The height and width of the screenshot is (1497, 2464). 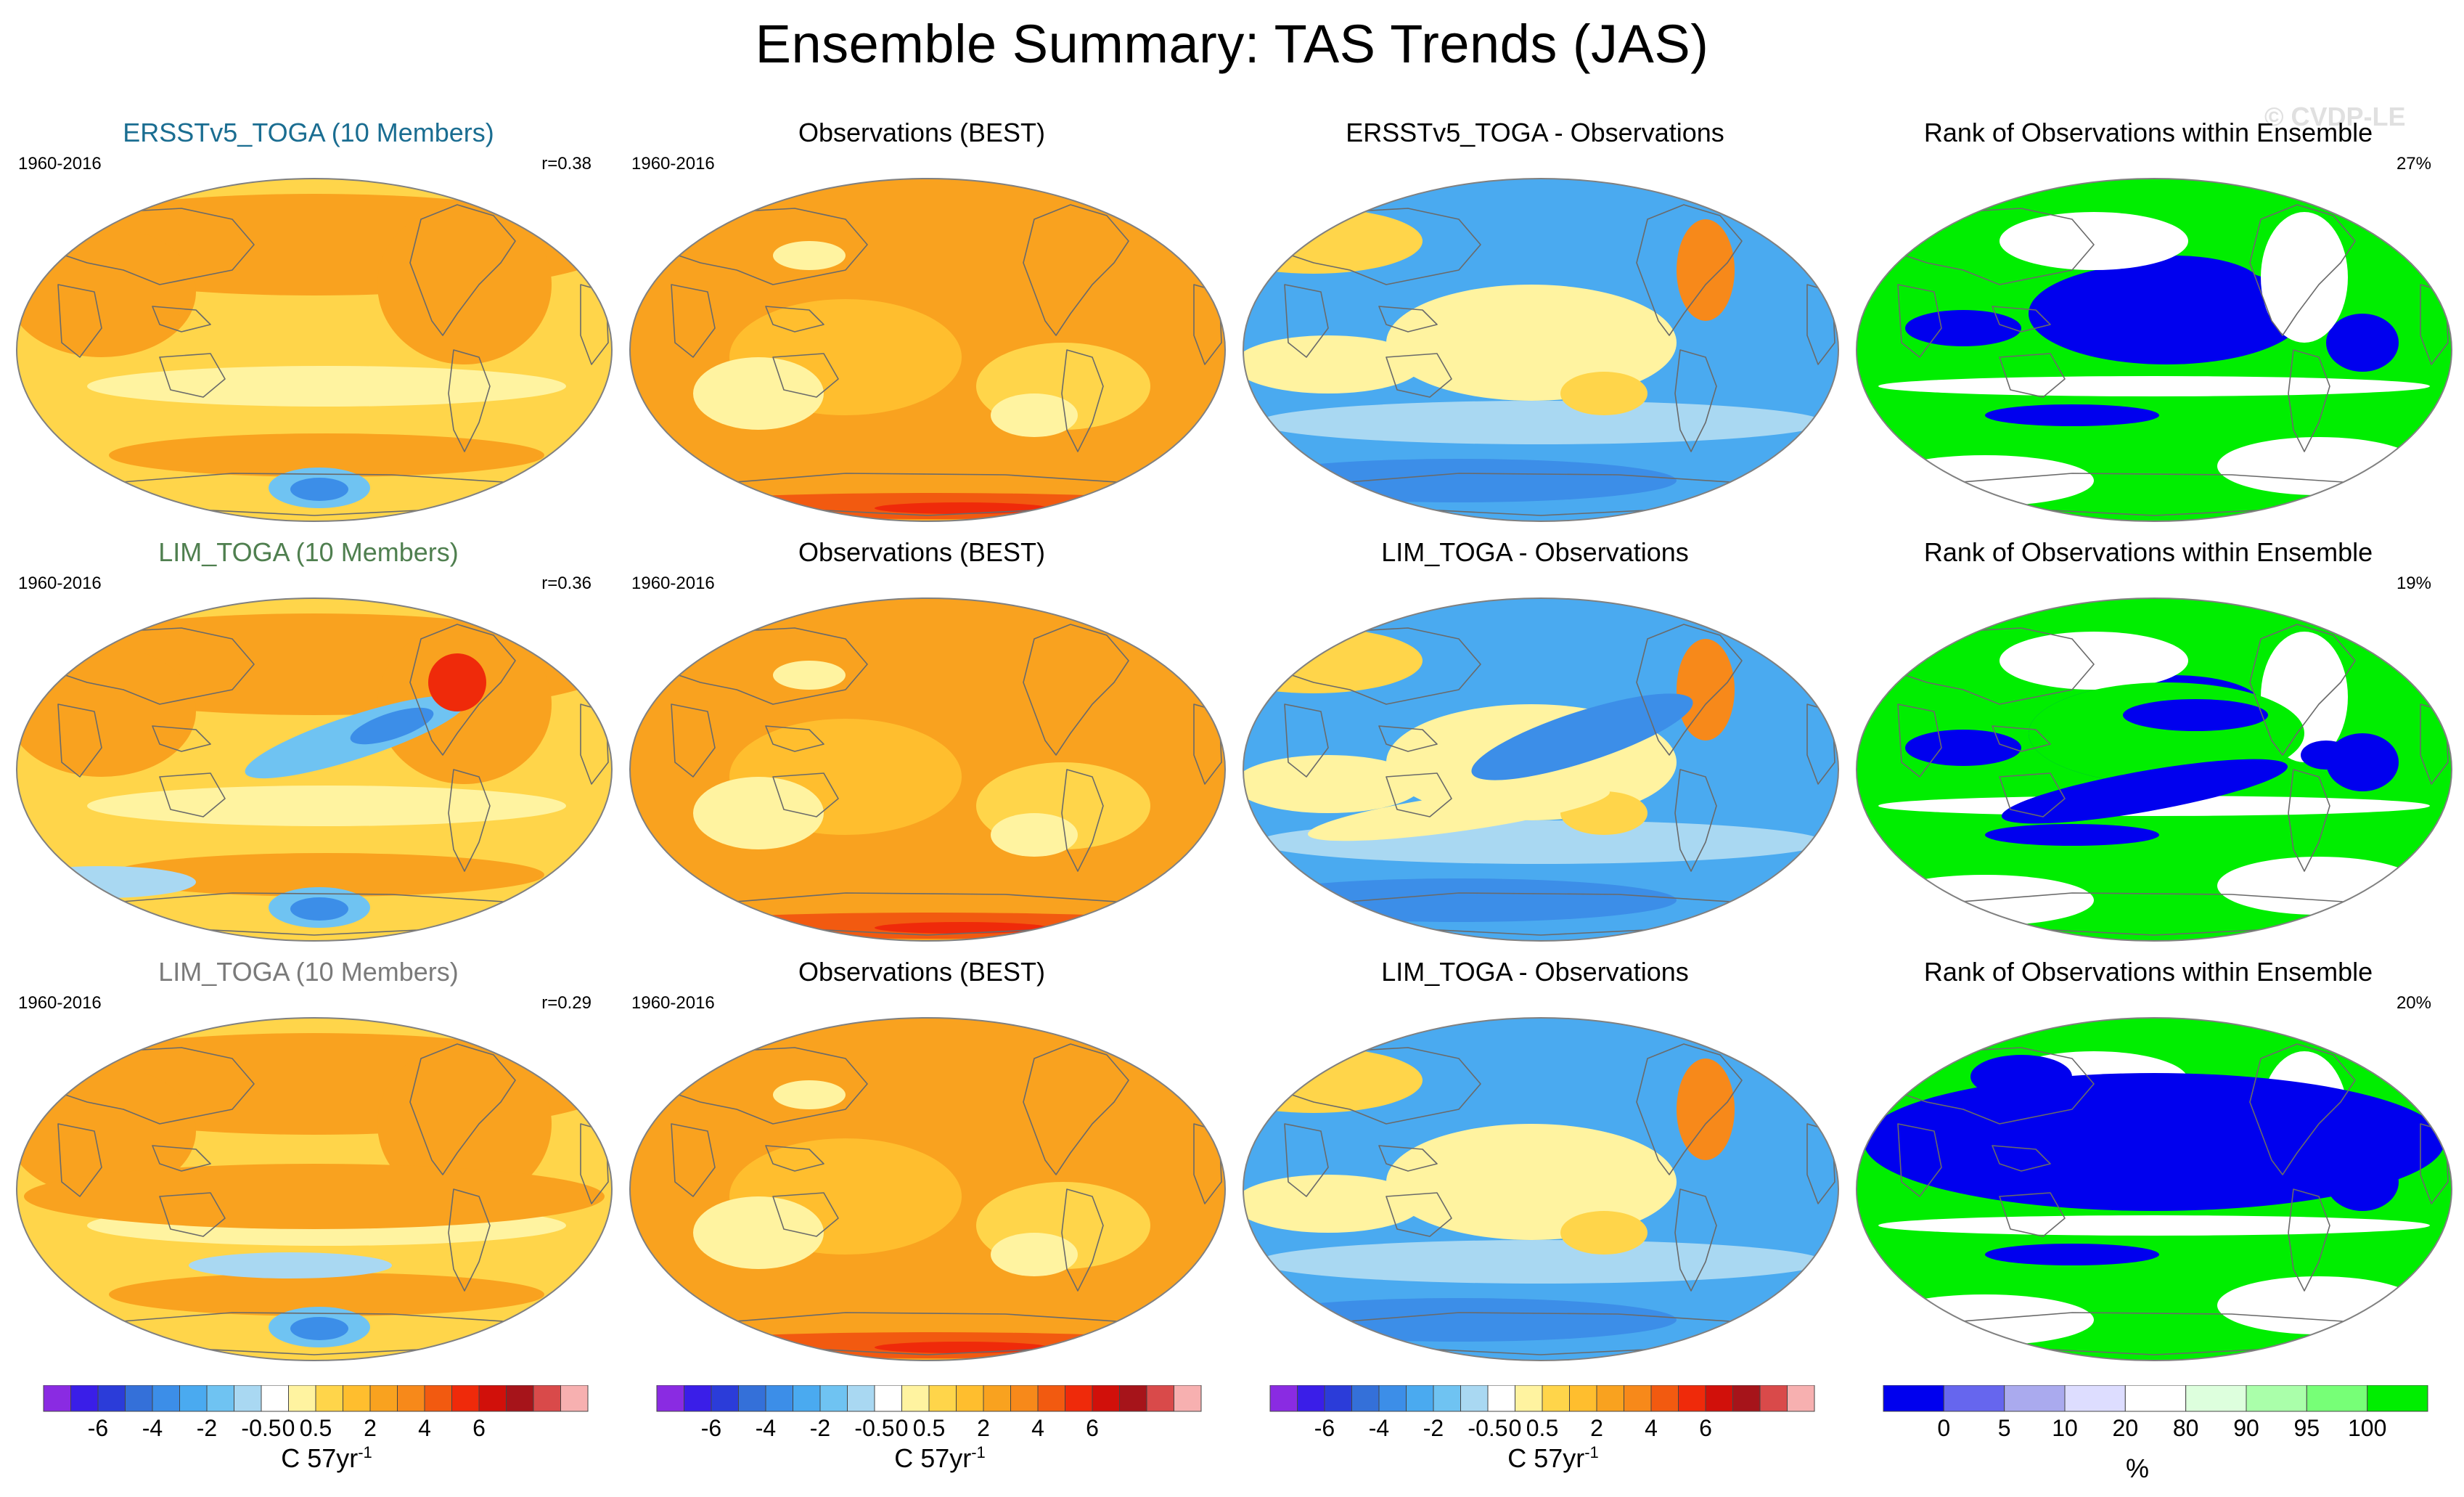 What do you see at coordinates (566, 583) in the screenshot?
I see `pattern-correlation: r=0.36` at bounding box center [566, 583].